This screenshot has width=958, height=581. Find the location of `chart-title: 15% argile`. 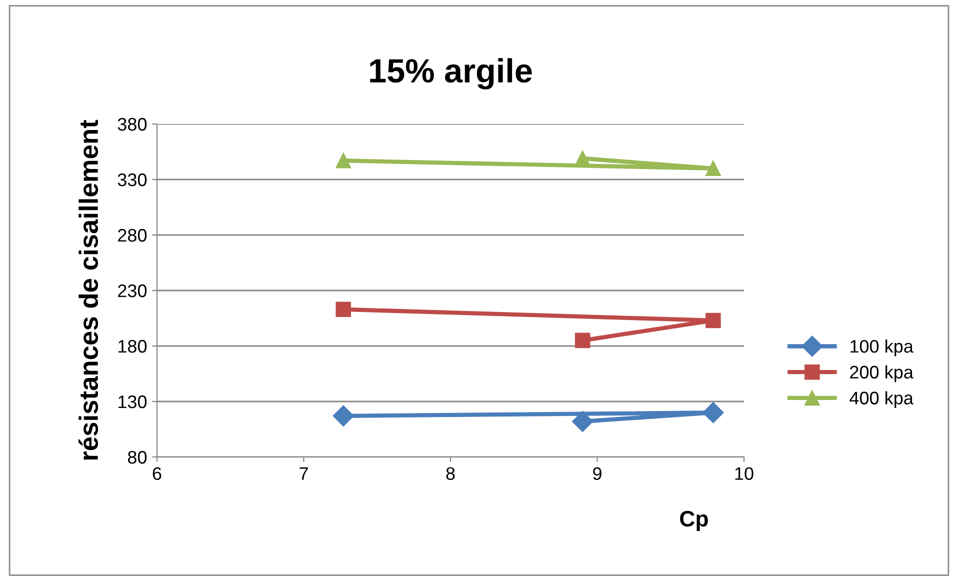

chart-title: 15% argile is located at coordinates (451, 74).